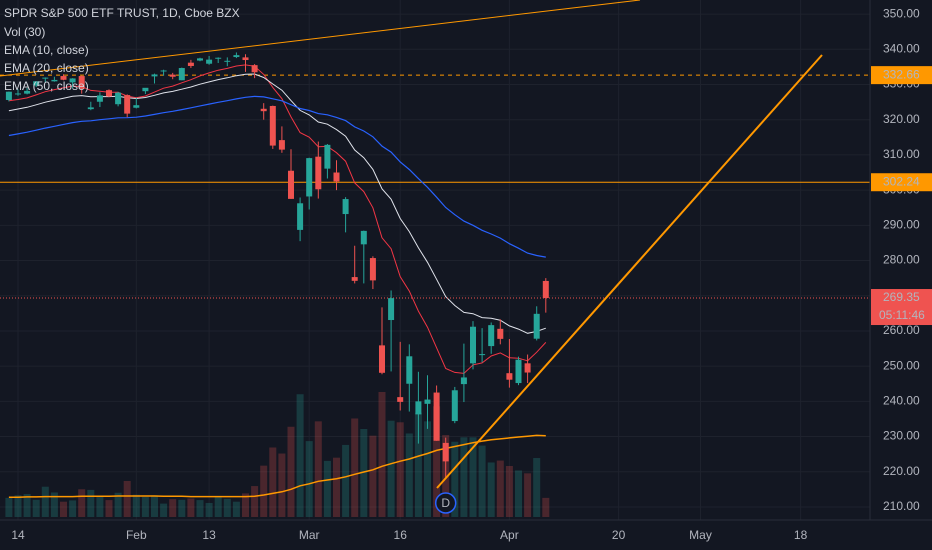  What do you see at coordinates (901, 471) in the screenshot?
I see `y-tick-label: 220.00` at bounding box center [901, 471].